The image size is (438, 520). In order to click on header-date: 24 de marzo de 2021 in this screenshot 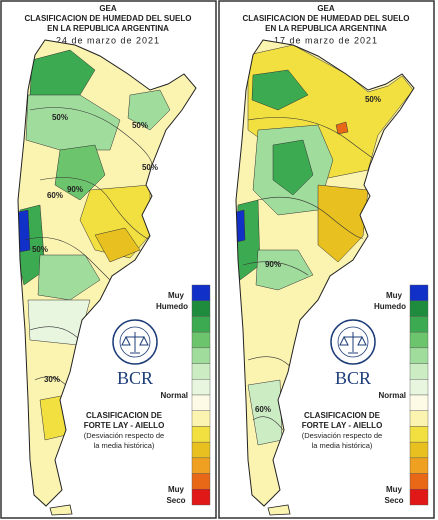, I will do `click(108, 40)`.